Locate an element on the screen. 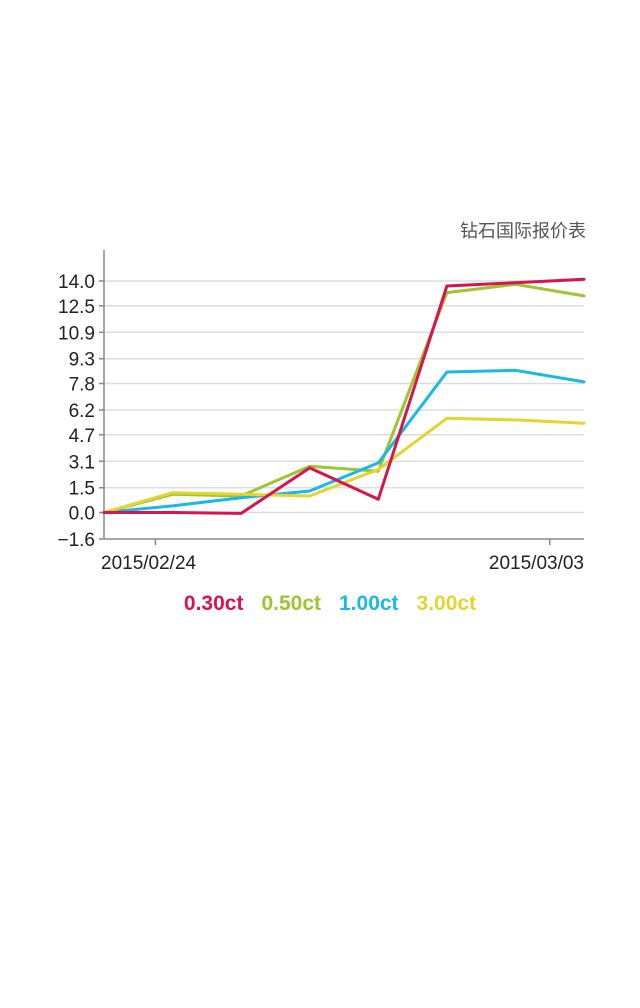  legend: 0.30ct 0.50ct 1.00ct 3.00ct is located at coordinates (320, 604).